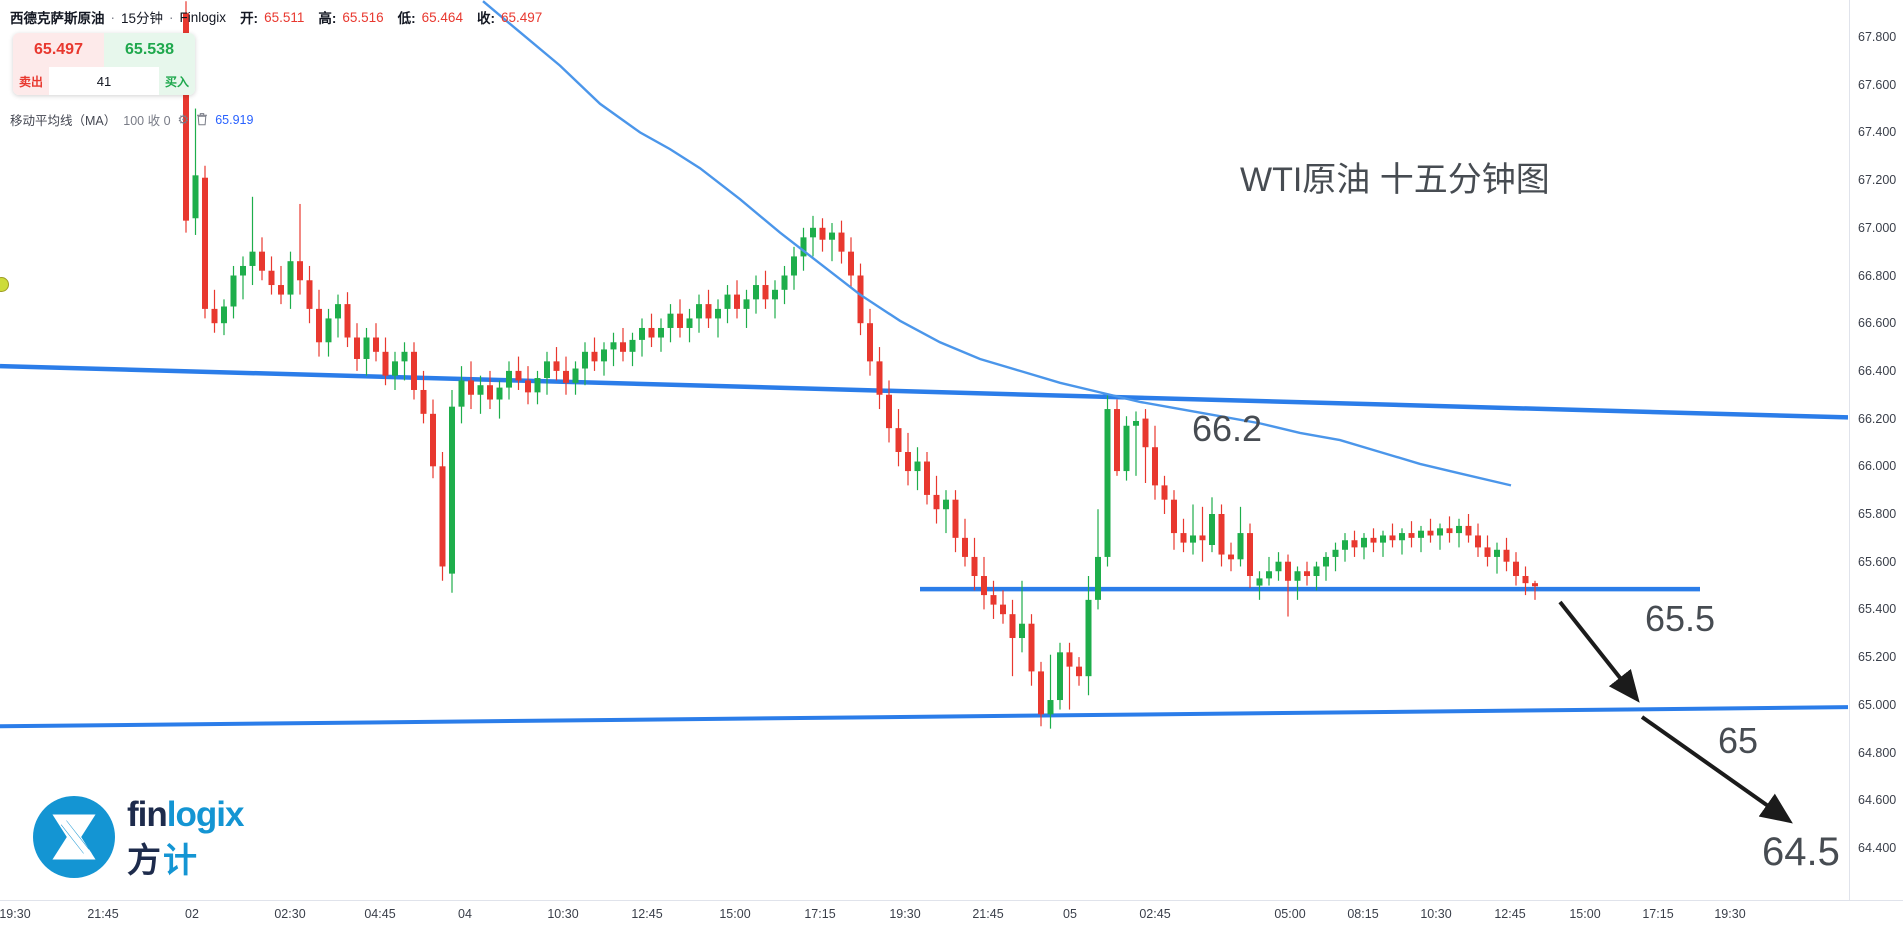  I want to click on chart-annotation: 65, so click(1738, 740).